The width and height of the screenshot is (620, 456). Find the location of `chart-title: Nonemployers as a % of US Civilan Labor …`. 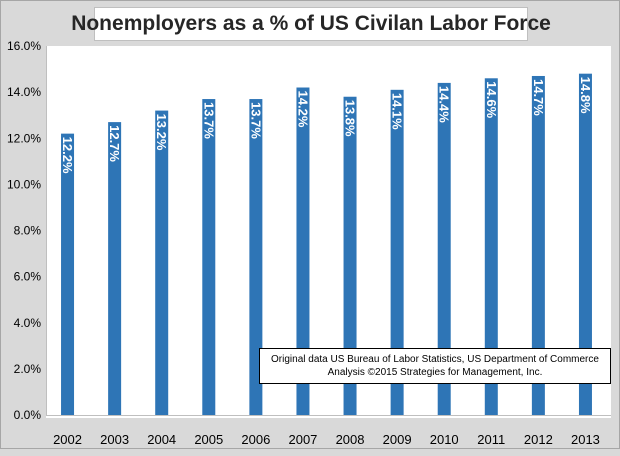

chart-title: Nonemployers as a % of US Civilan Labor … is located at coordinates (311, 24).